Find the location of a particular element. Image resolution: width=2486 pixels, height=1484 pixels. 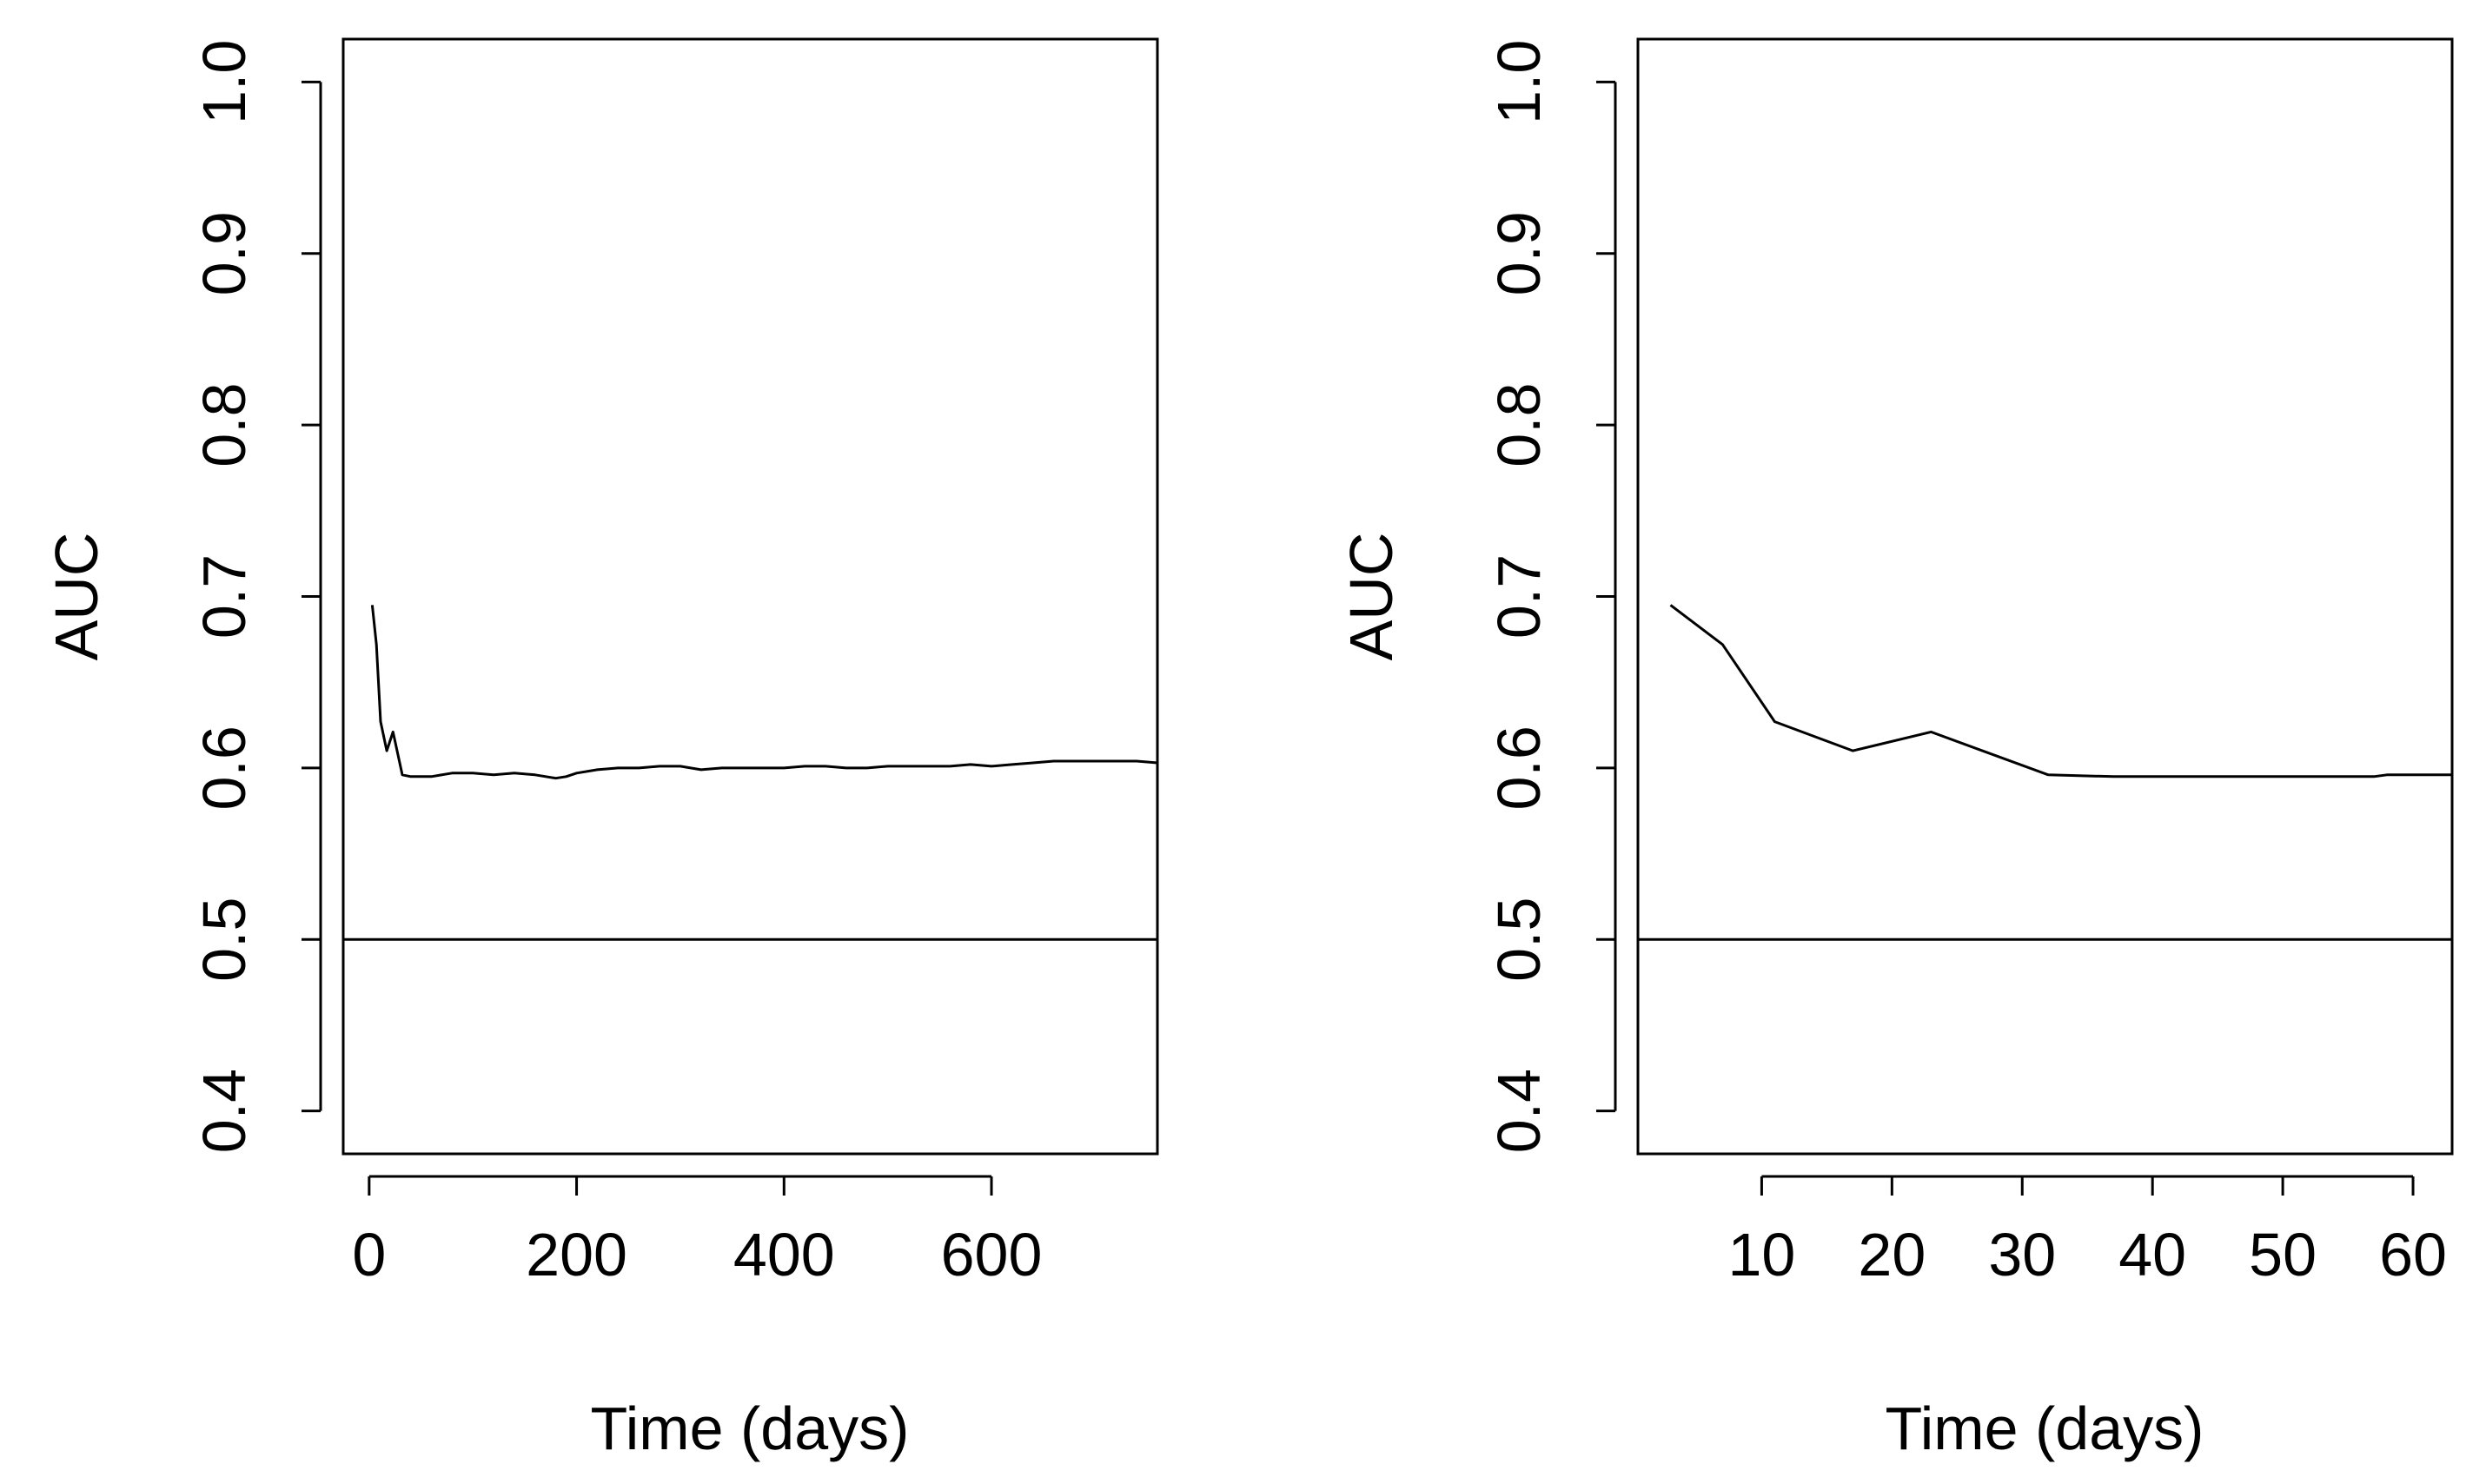

chart-0-y-tick-label: 0.8 is located at coordinates (224, 424).